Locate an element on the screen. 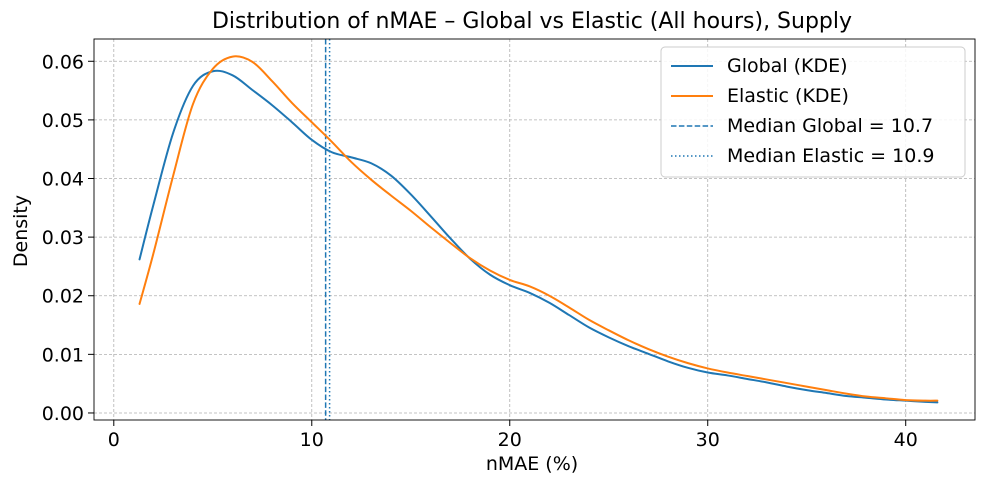 Image resolution: width=984 pixels, height=484 pixels. x-axis-ticks: 0 10 20 30 40 is located at coordinates (513, 435).